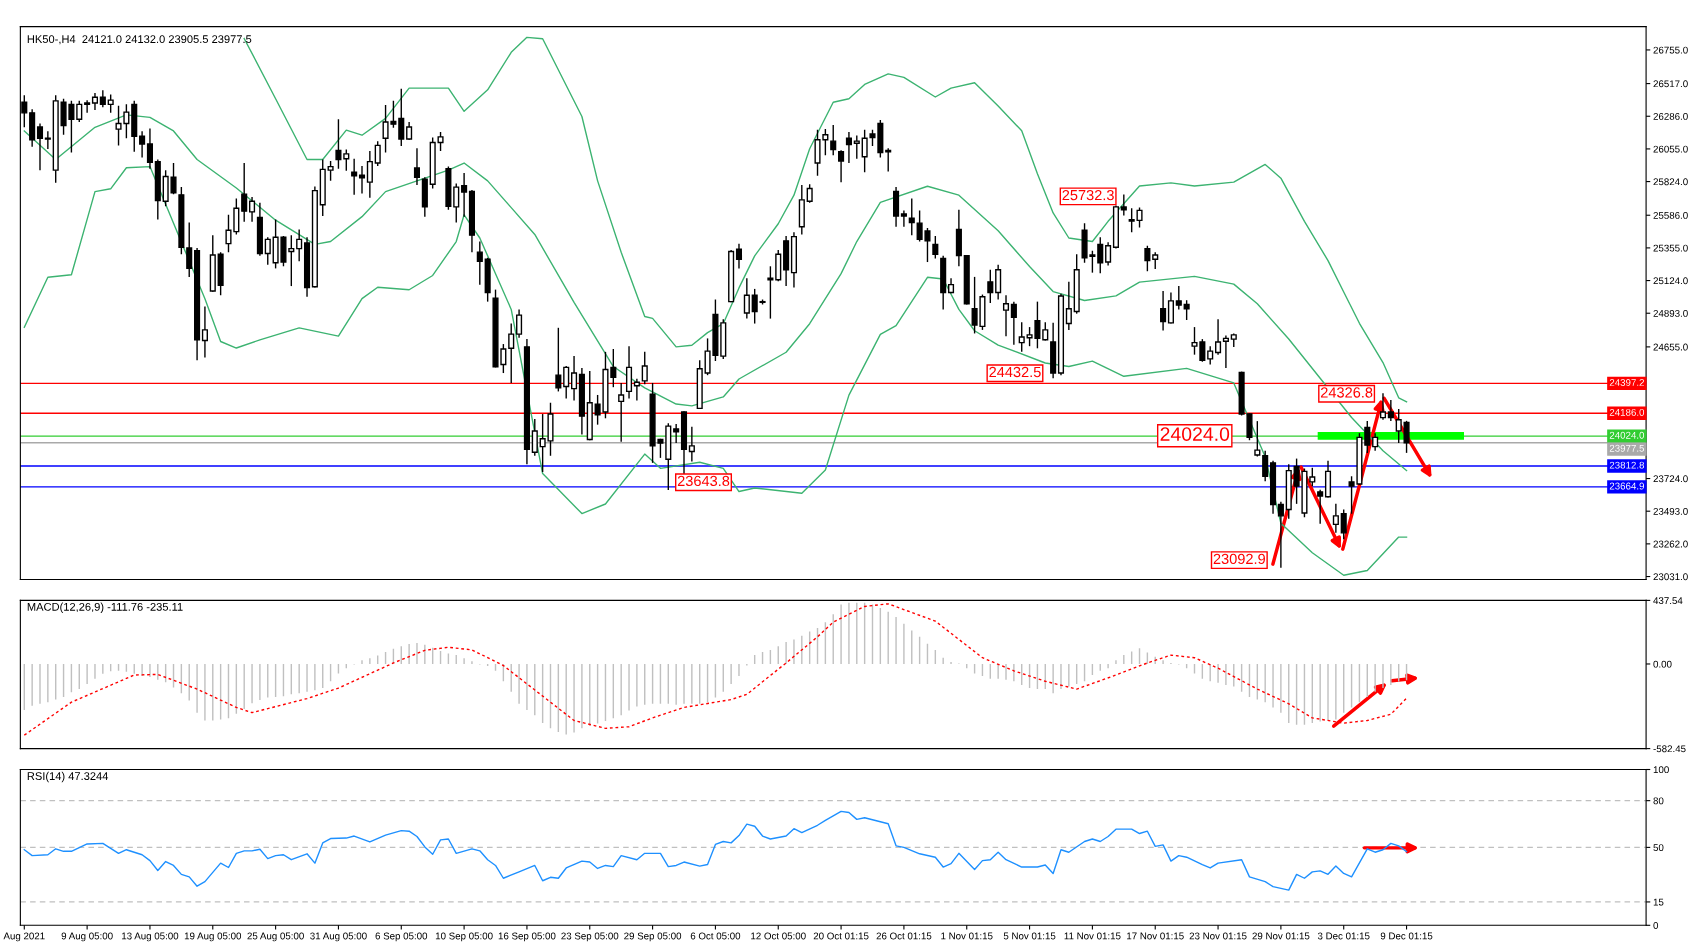  What do you see at coordinates (338, 937) in the screenshot?
I see `x-tick-label: 31 Aug 05:00` at bounding box center [338, 937].